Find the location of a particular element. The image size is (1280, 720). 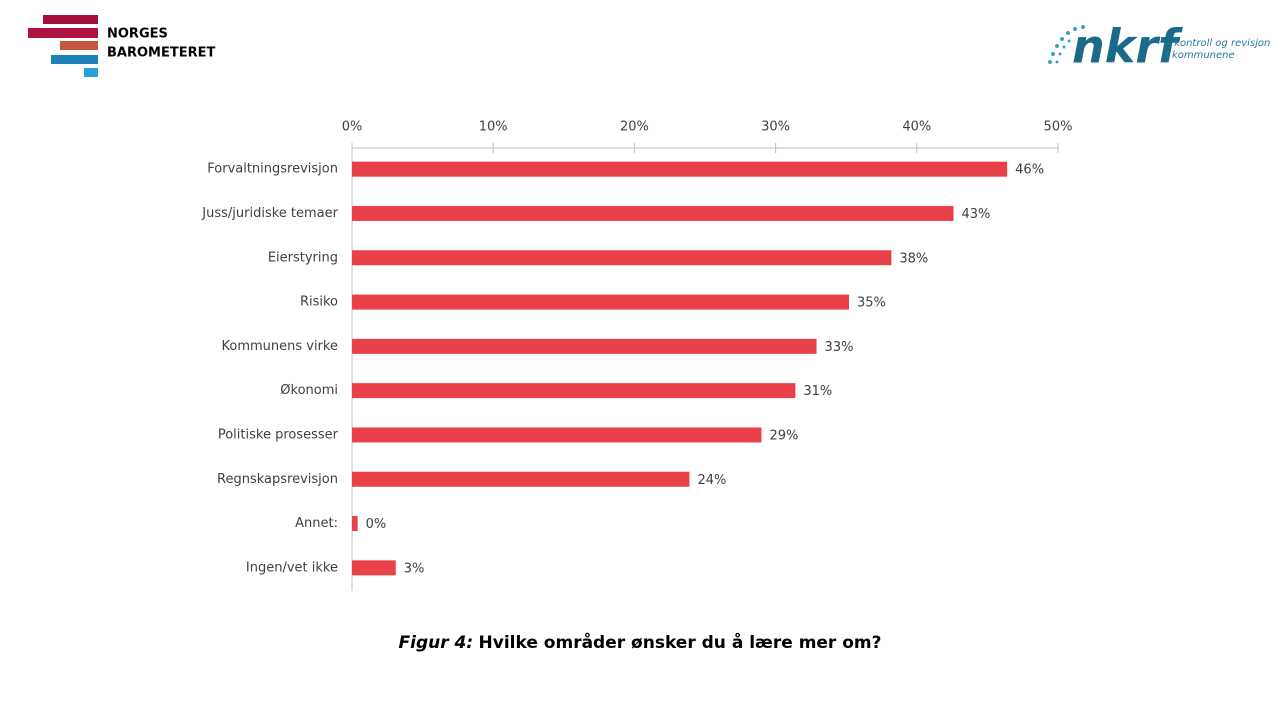

caption-text: Hvilke områder ønsker du å lære mer om? is located at coordinates (680, 642).